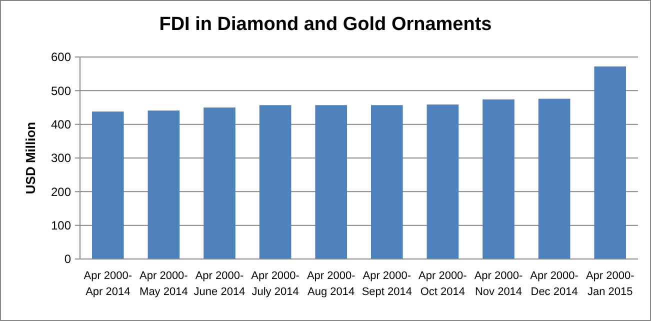 This screenshot has width=651, height=321. What do you see at coordinates (325, 24) in the screenshot?
I see `chart-title: FDI in Diamond and Gold Ornaments` at bounding box center [325, 24].